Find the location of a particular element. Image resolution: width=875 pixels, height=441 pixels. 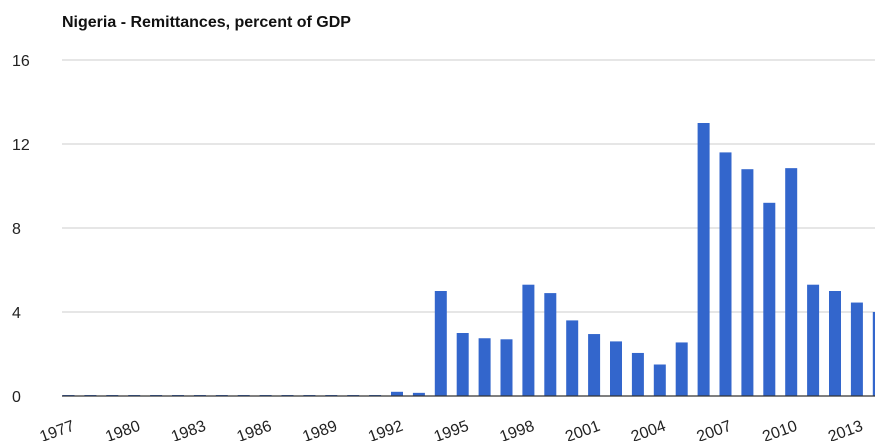

chart-title: Nigeria - Remittances, percent of GDP is located at coordinates (206, 22).